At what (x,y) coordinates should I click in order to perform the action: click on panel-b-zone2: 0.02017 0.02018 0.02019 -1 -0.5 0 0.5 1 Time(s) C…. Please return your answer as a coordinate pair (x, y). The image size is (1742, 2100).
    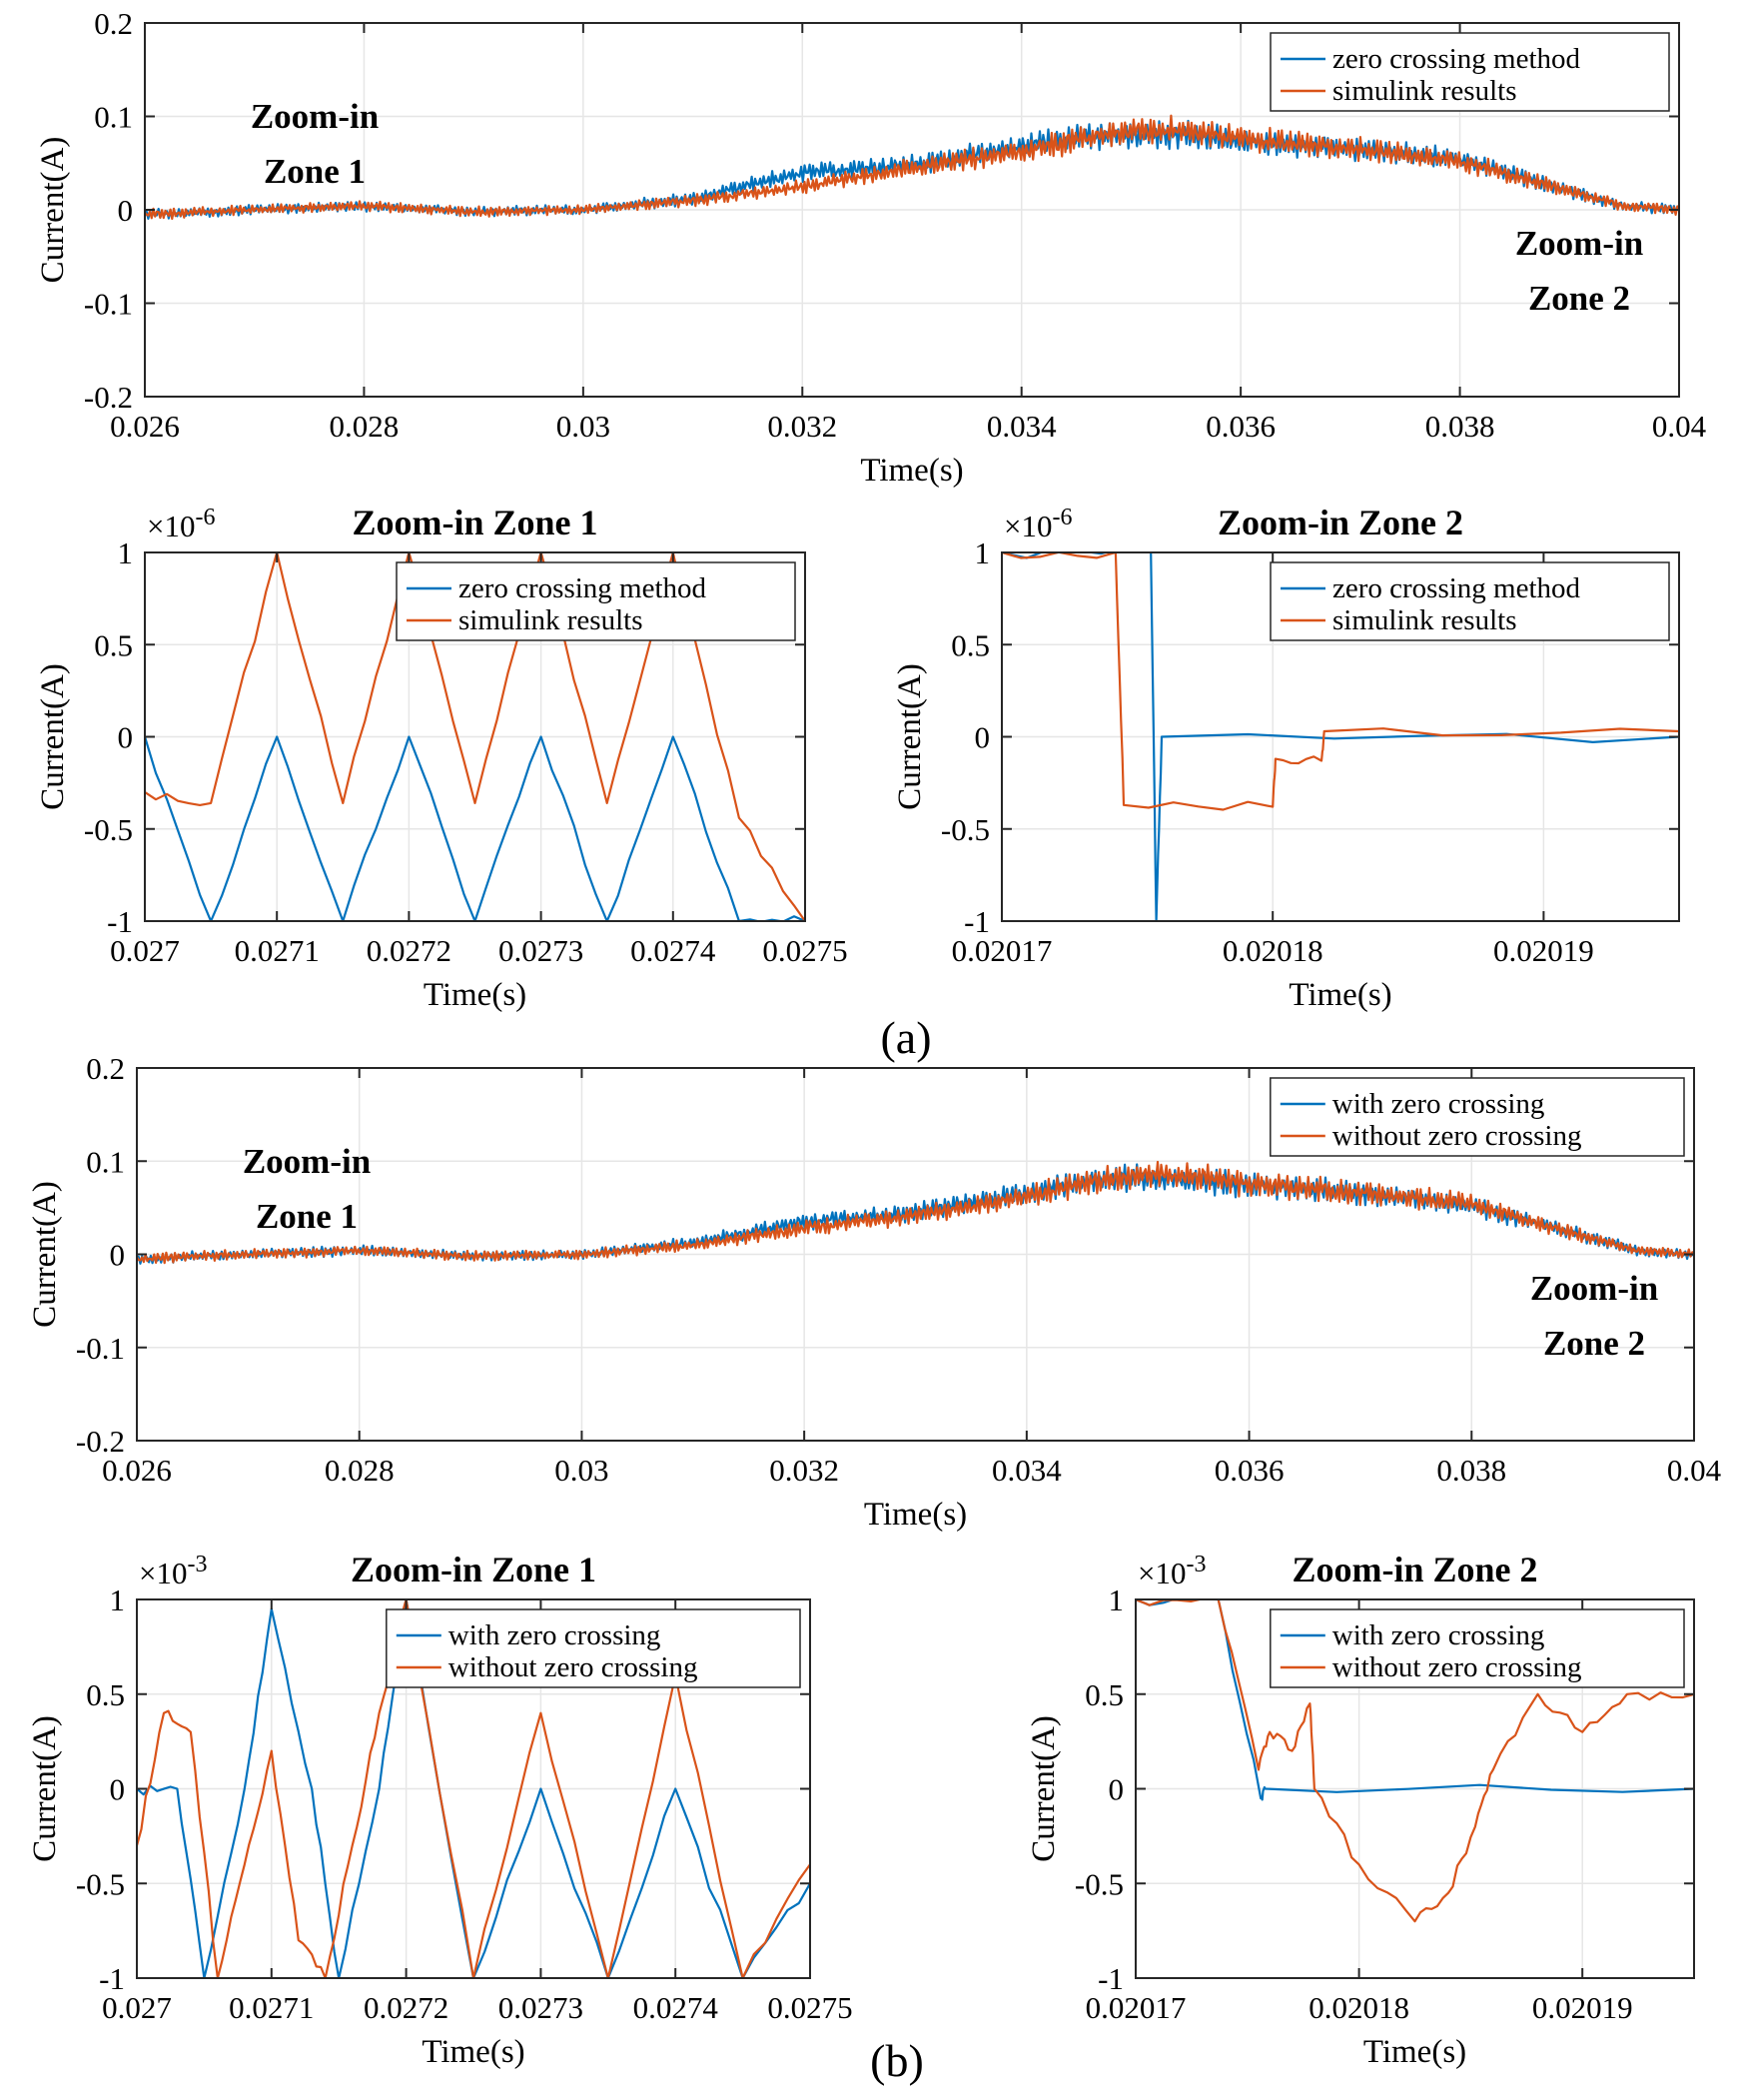
    Looking at the image, I should click on (1361, 1810).